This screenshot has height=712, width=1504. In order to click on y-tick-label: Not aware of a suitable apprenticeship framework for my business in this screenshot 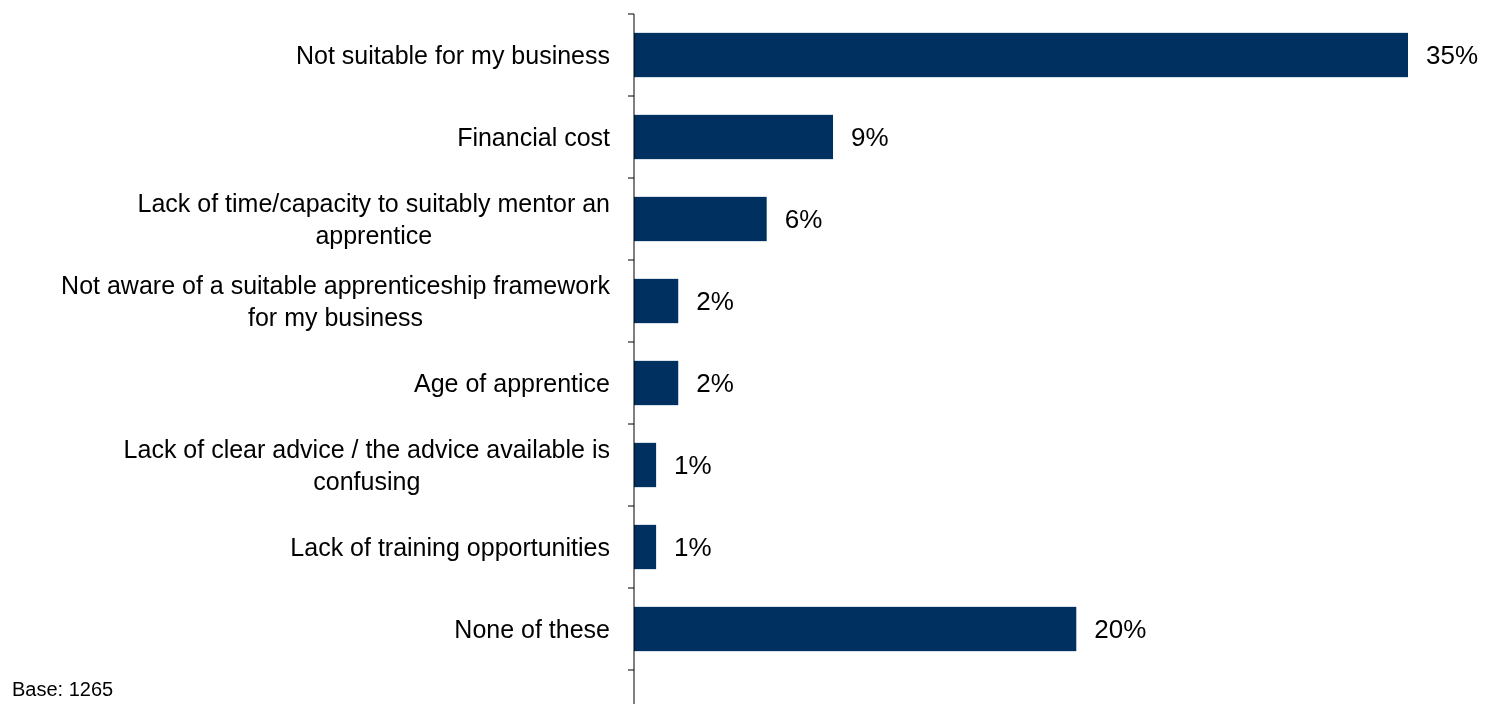, I will do `click(336, 300)`.